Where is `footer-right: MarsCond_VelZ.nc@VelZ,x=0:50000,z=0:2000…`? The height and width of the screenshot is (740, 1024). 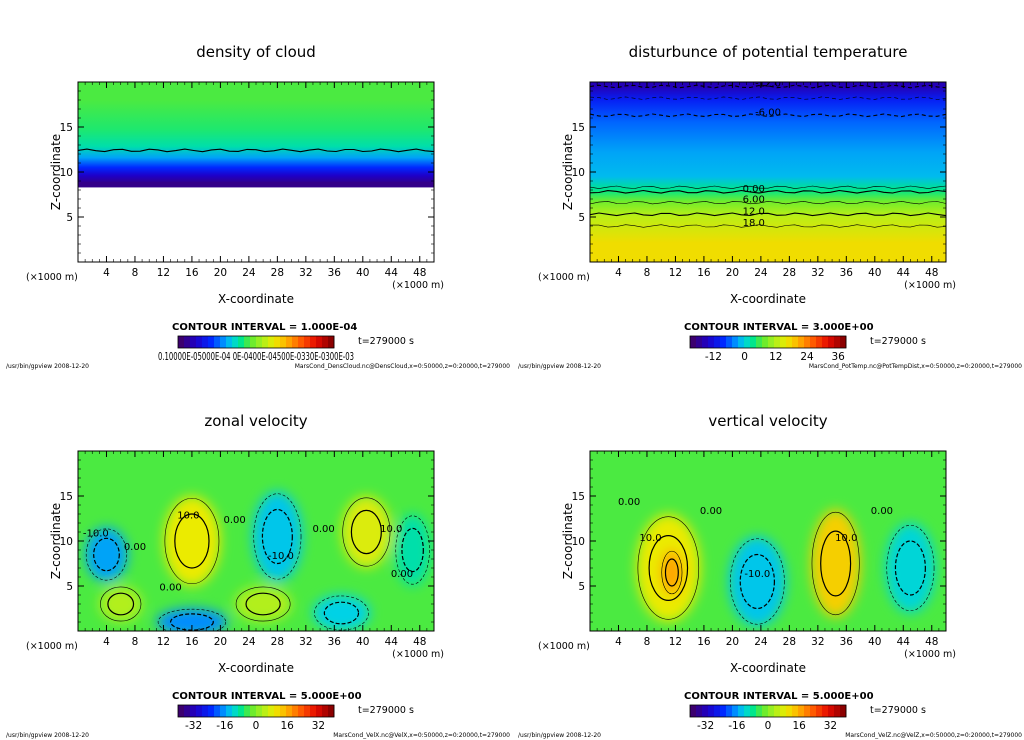
footer-right: MarsCond_VelZ.nc@VelZ,x=0:50000,z=0:2000… is located at coordinates (933, 735).